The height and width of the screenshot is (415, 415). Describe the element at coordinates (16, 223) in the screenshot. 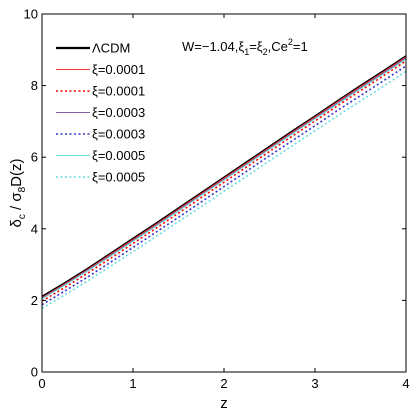

I see `y-label-delta: δ` at that location.